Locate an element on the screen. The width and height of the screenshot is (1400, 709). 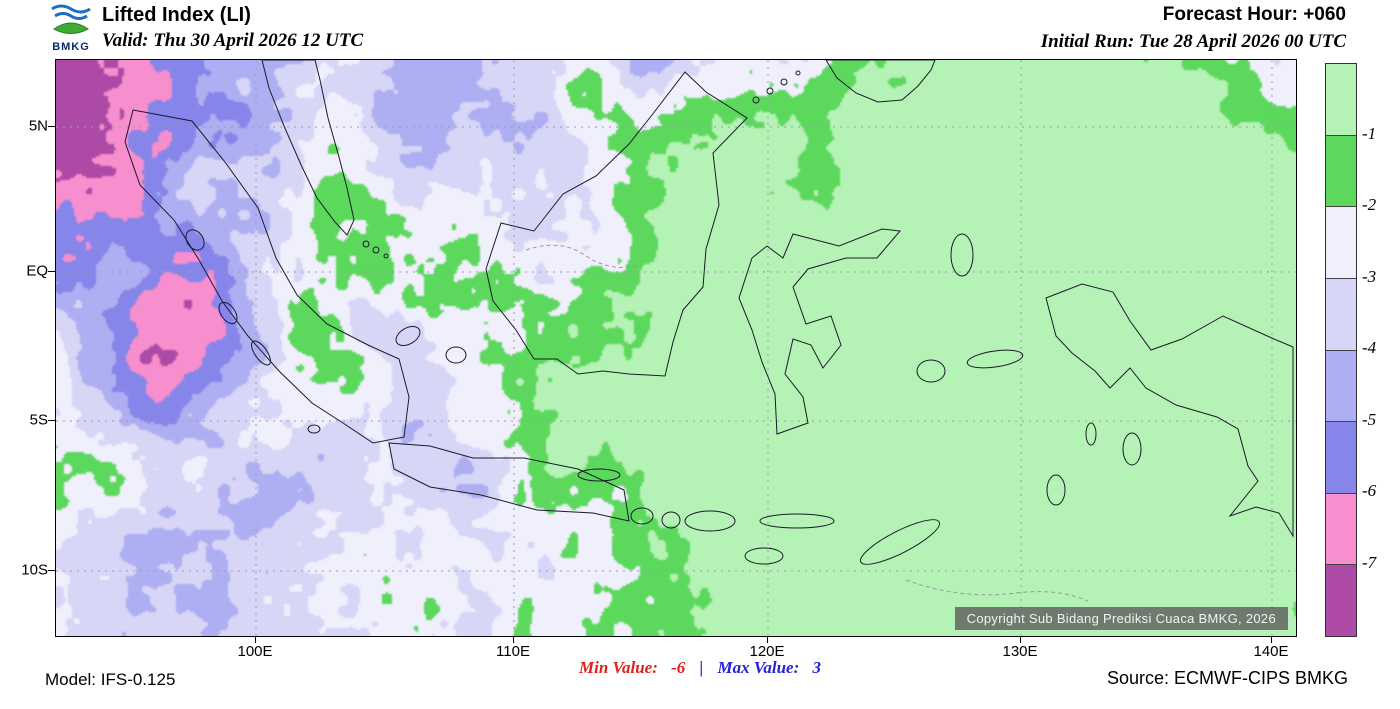
coastline-pagai is located at coordinates (261, 353).